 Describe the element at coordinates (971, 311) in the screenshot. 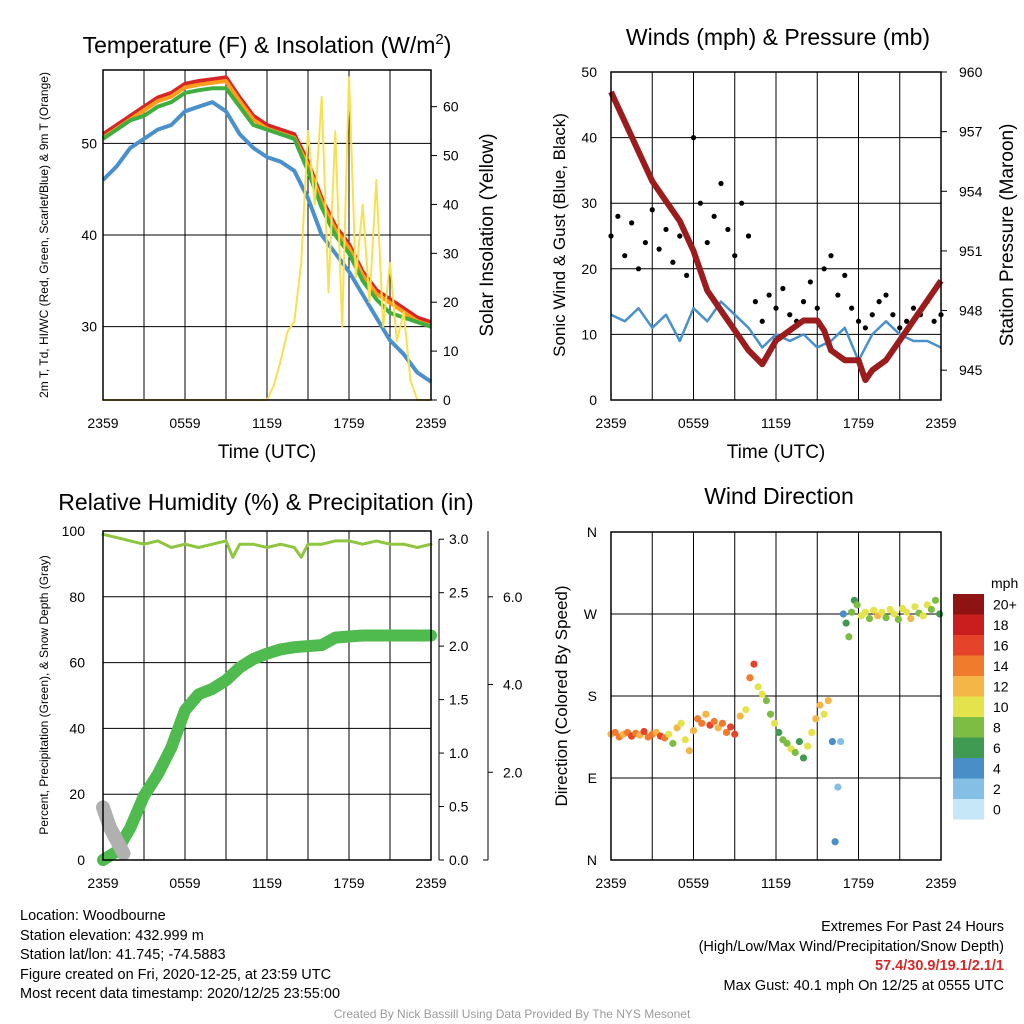

I see `y2-tick-label: 948` at that location.